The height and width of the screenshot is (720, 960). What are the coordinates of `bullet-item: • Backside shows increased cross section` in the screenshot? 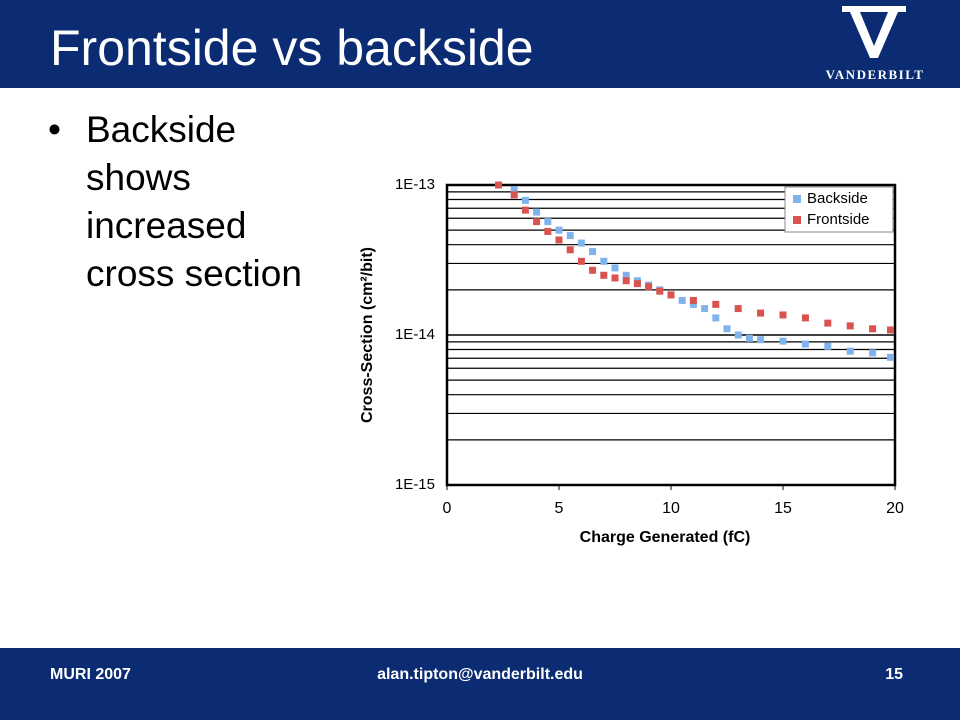 It's located at (193, 202).